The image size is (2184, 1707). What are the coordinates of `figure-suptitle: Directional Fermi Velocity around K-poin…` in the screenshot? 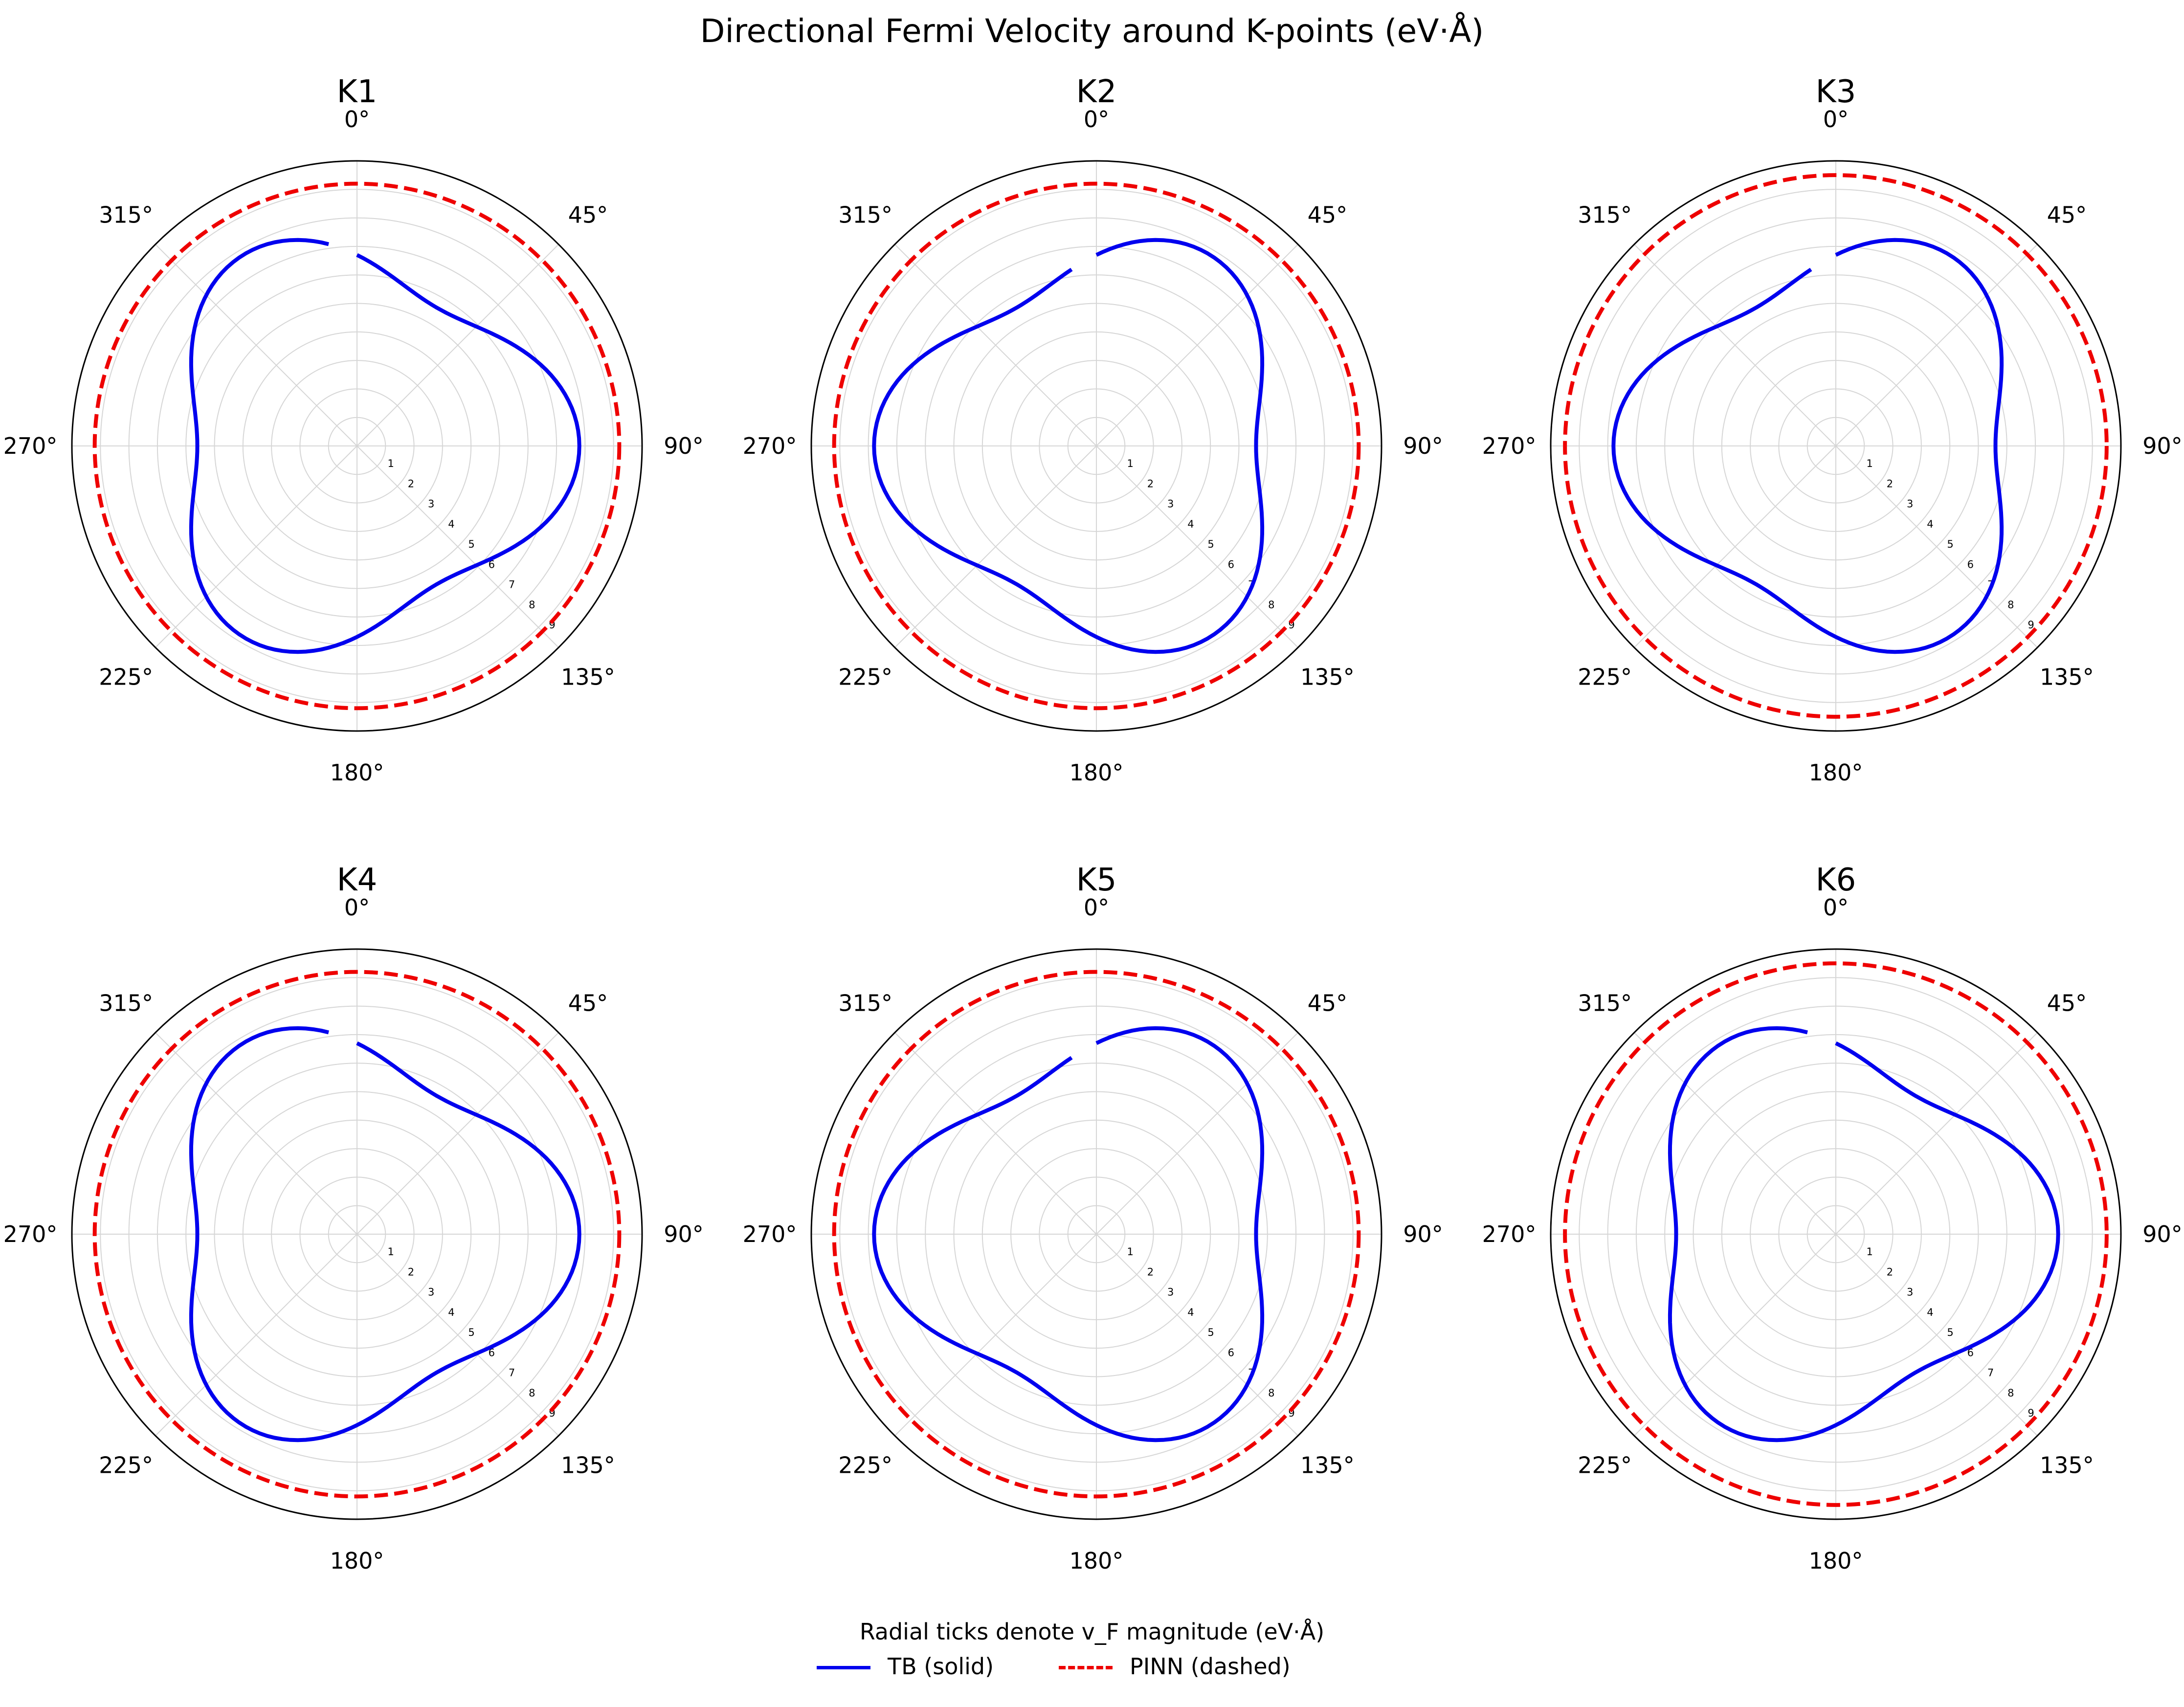 It's located at (1092, 31).